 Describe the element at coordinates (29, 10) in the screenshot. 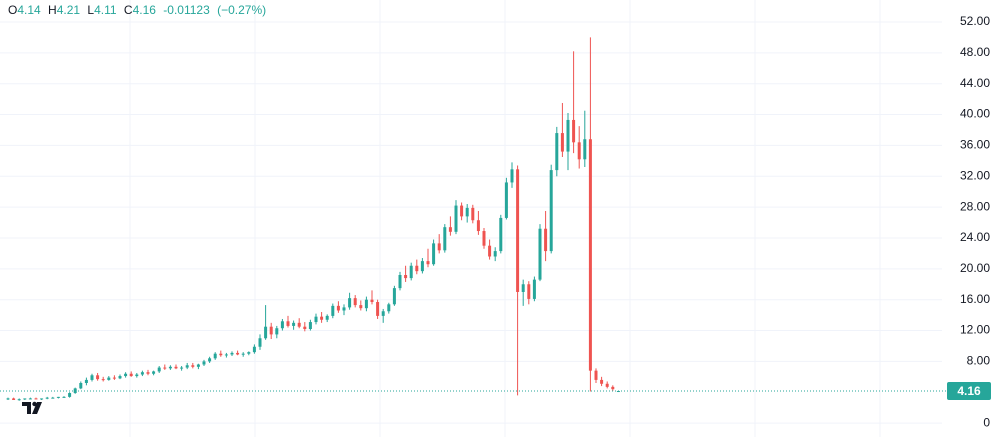

I see `open-value: 4.14` at that location.